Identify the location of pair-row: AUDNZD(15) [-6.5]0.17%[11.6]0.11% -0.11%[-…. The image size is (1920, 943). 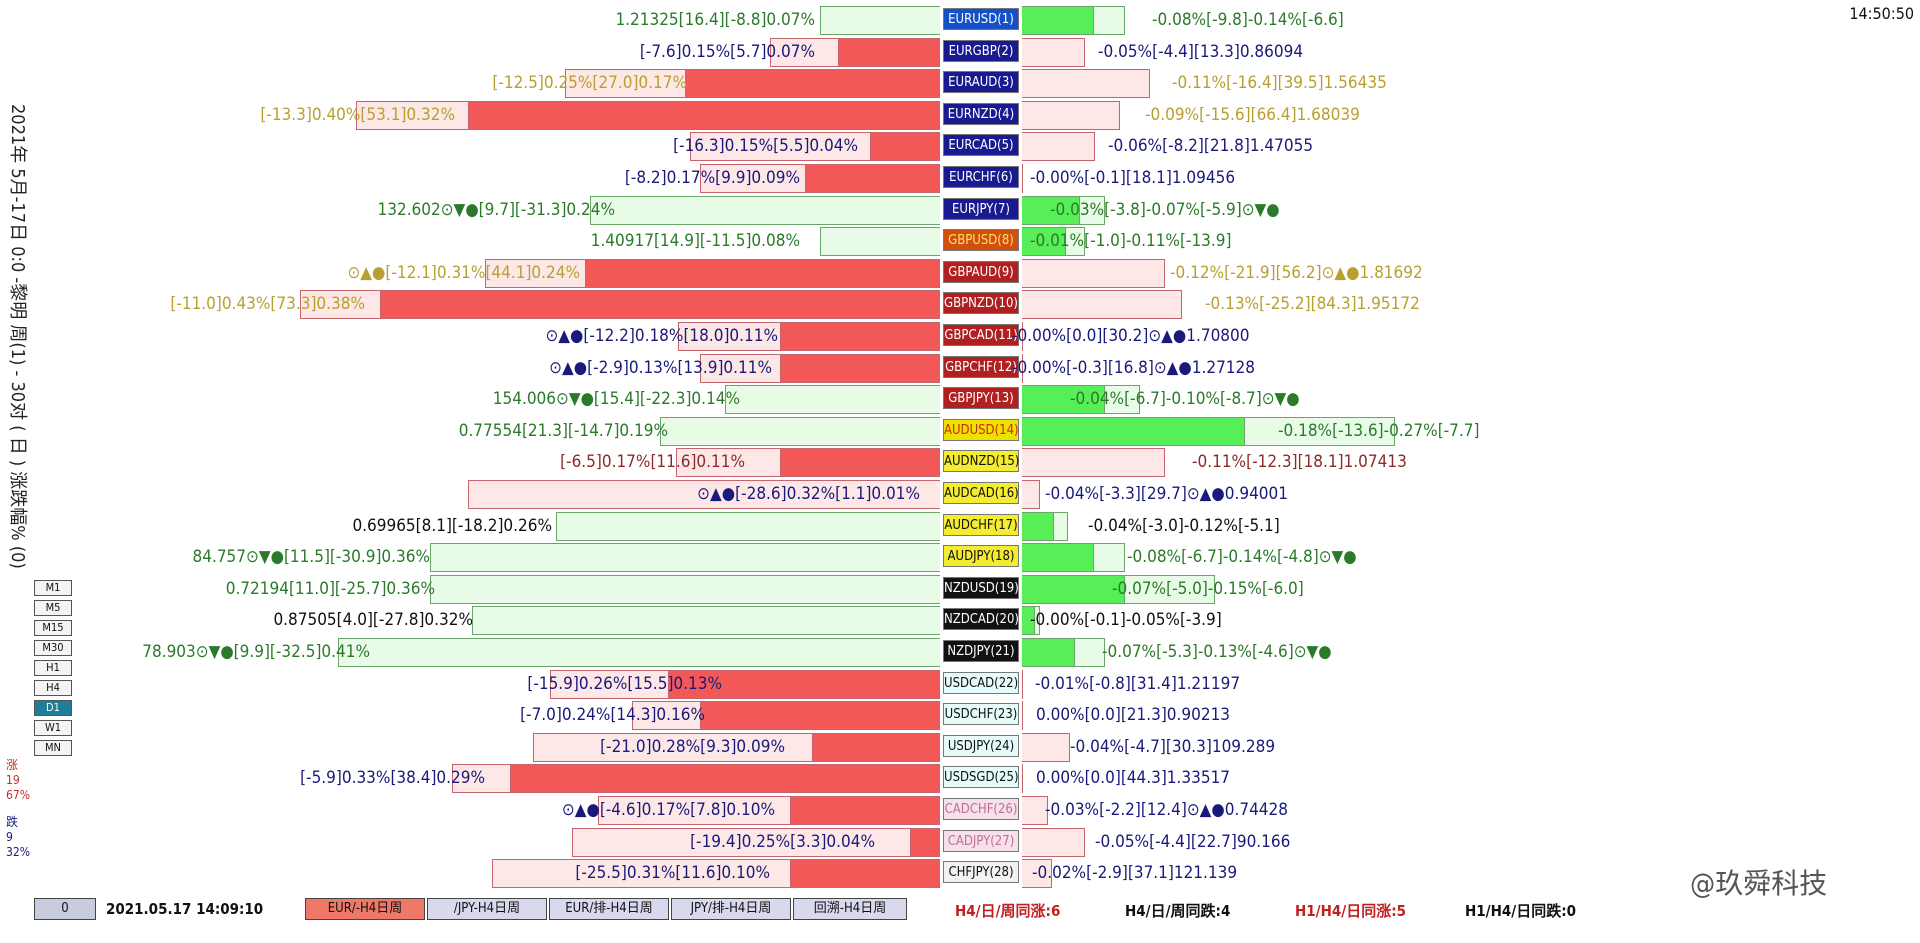
(960, 463).